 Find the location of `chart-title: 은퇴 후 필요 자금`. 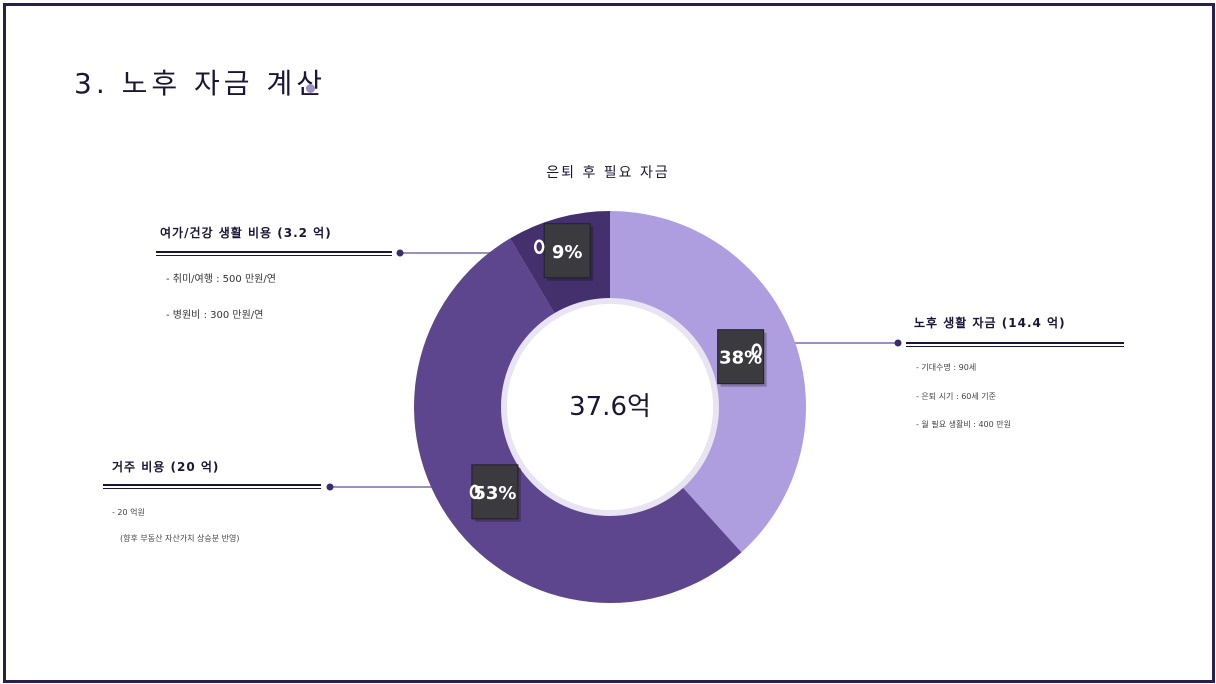

chart-title: 은퇴 후 필요 자금 is located at coordinates (608, 173).